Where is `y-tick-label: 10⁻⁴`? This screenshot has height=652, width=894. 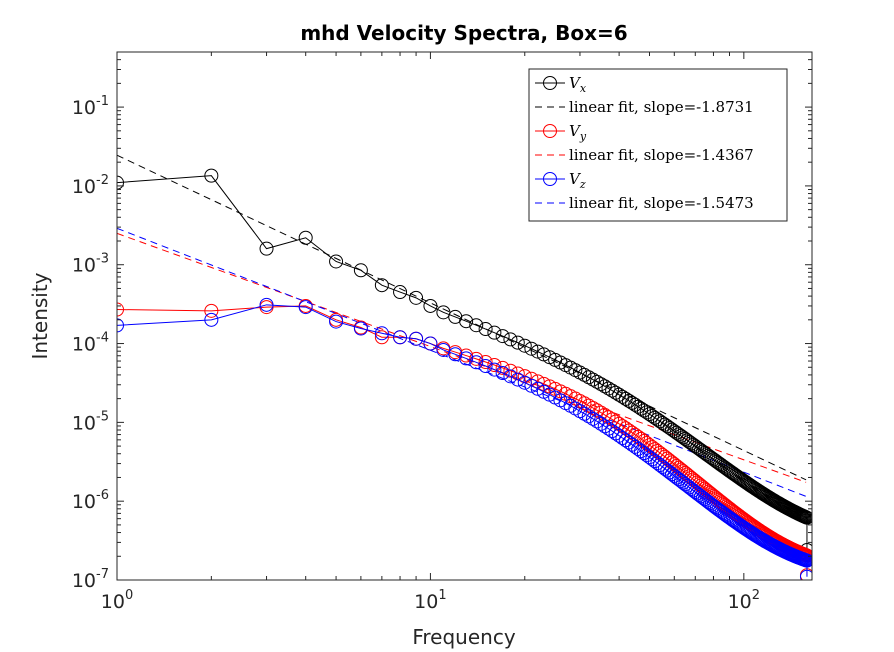 y-tick-label: 10⁻⁴ is located at coordinates (90, 343).